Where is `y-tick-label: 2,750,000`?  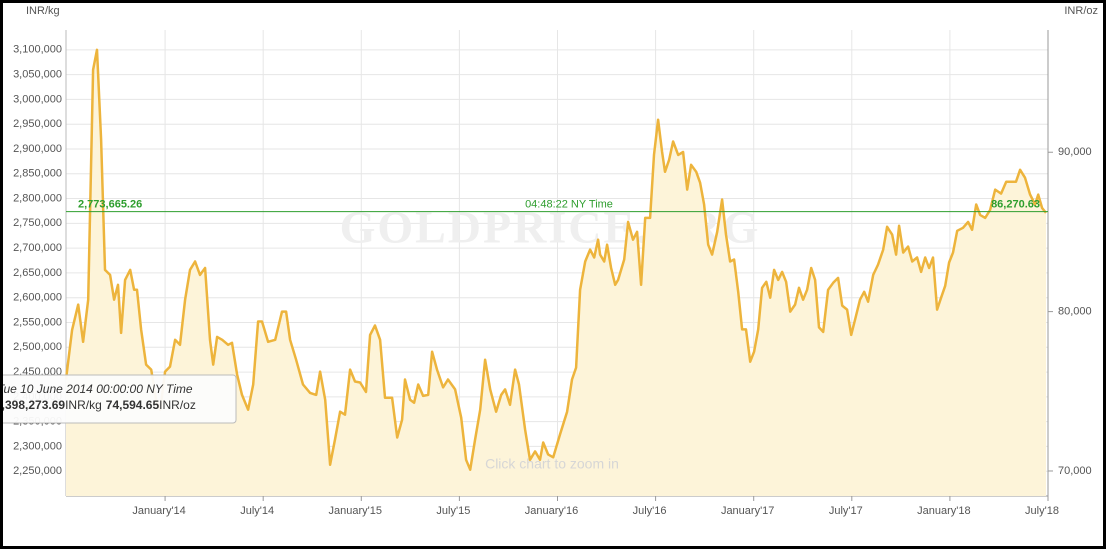 y-tick-label: 2,750,000 is located at coordinates (37, 223).